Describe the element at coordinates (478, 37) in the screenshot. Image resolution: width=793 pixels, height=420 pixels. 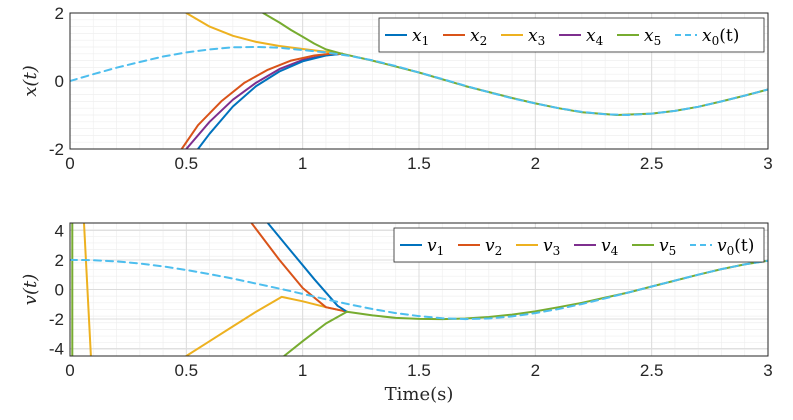
I see `legend-label: x2` at that location.